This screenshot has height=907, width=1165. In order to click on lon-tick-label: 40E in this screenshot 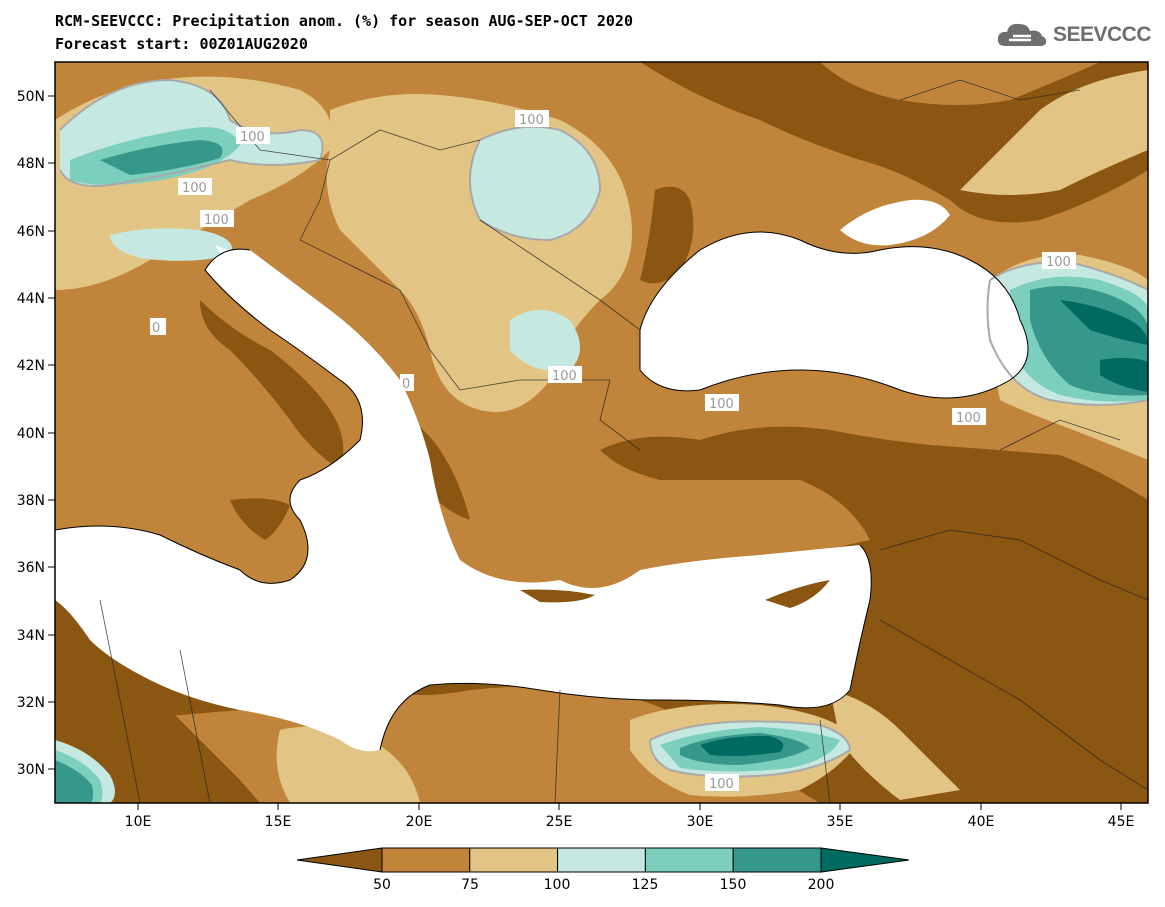, I will do `click(981, 822)`.